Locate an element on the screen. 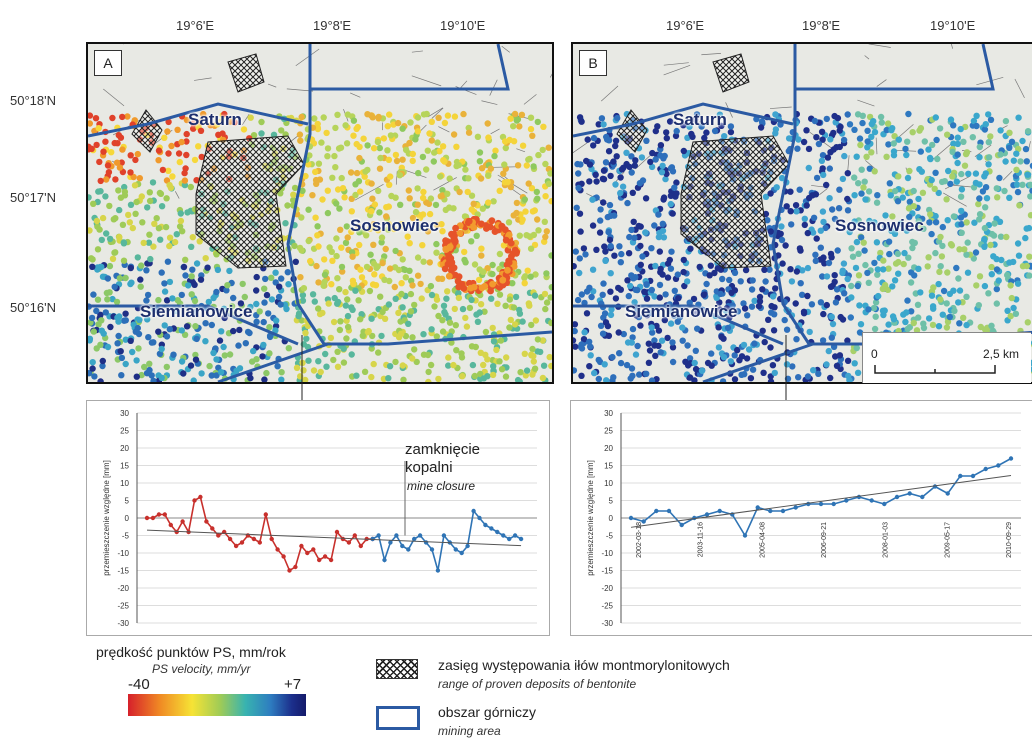 Image resolution: width=1032 pixels, height=740 pixels. y-tick-label: 15 is located at coordinates (608, 466).